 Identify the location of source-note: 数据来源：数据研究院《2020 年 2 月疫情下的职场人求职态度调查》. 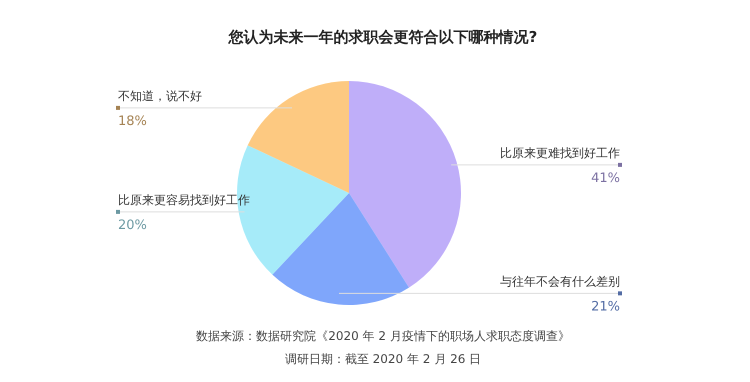
(383, 336).